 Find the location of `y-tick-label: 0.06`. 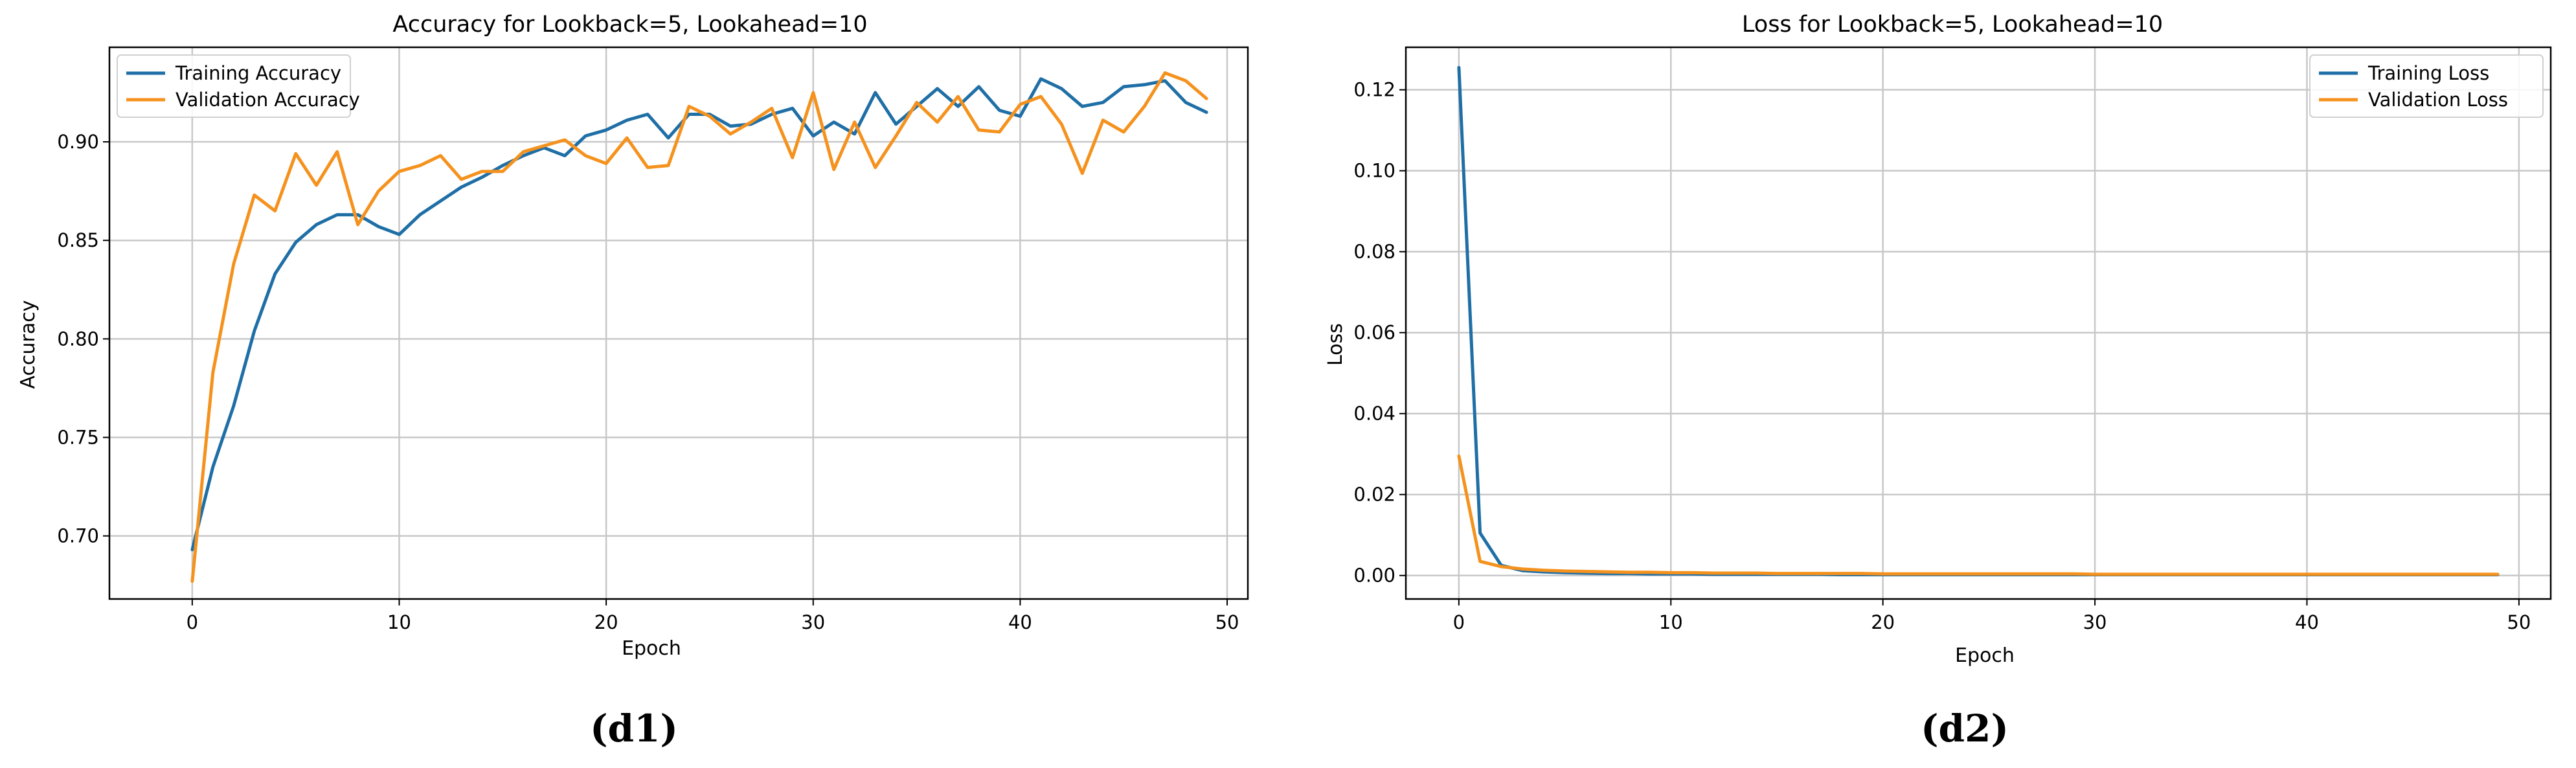

y-tick-label: 0.06 is located at coordinates (1374, 333).